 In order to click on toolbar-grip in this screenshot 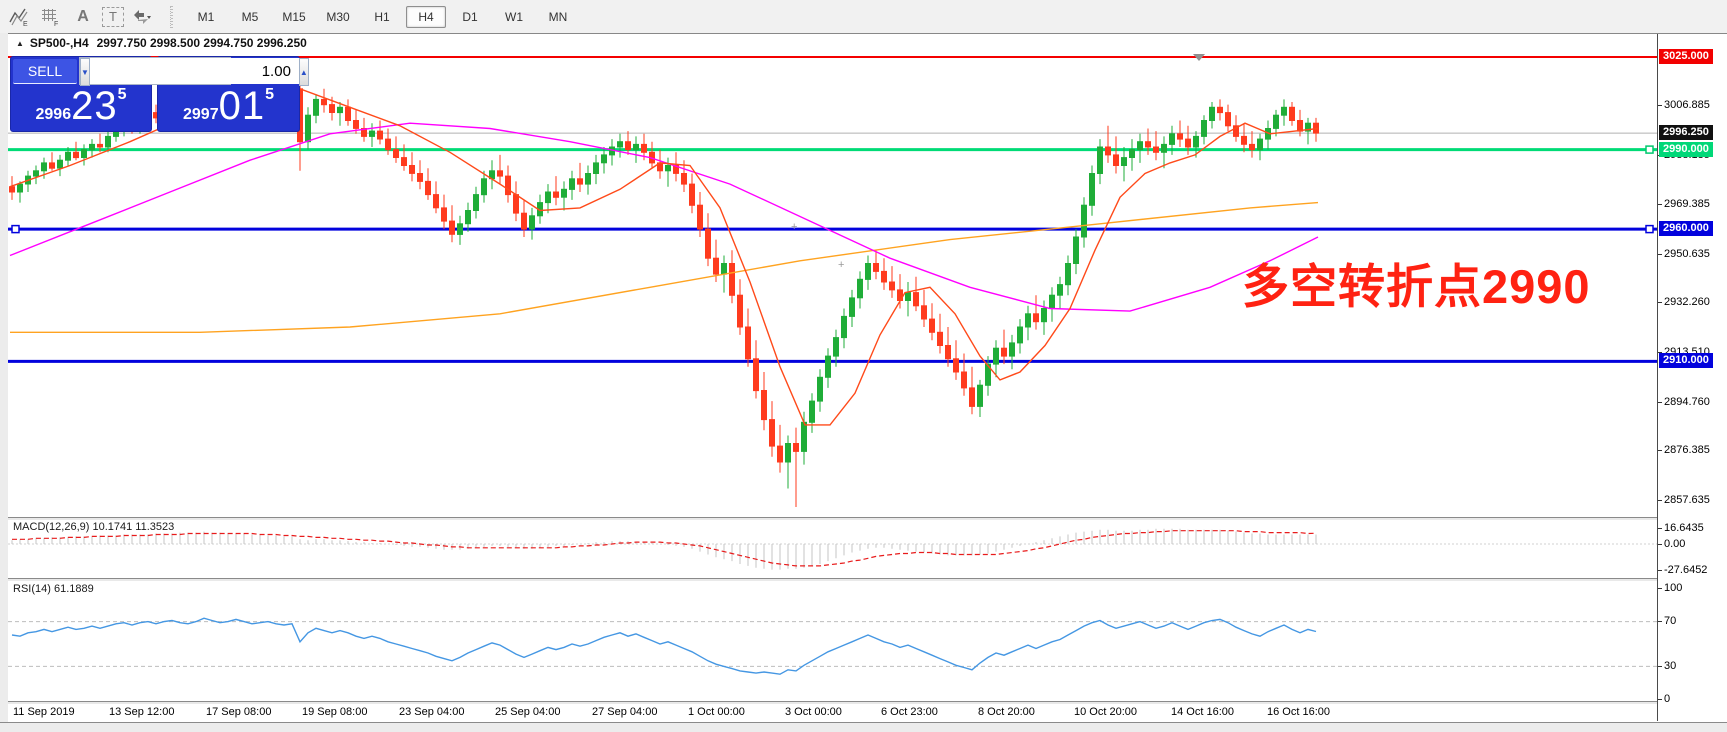, I will do `click(173, 16)`.